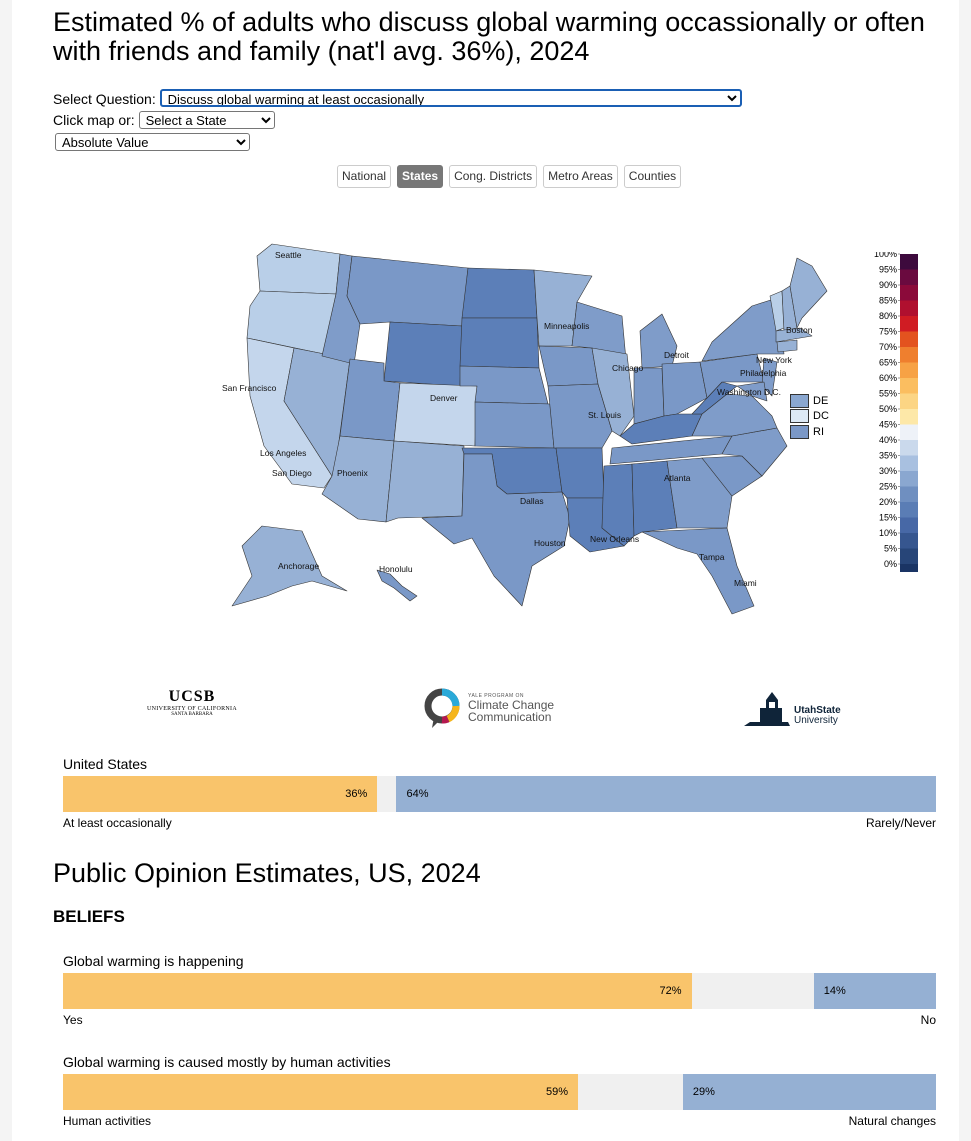  Describe the element at coordinates (888, 518) in the screenshot. I see `legend-tick-label: 15%` at that location.